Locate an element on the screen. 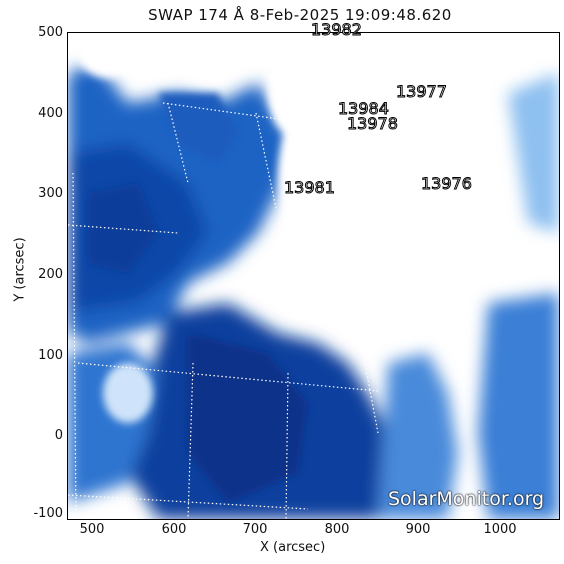 This screenshot has width=564, height=564. y-axis-label: Y (arcsec) is located at coordinates (20, 269).